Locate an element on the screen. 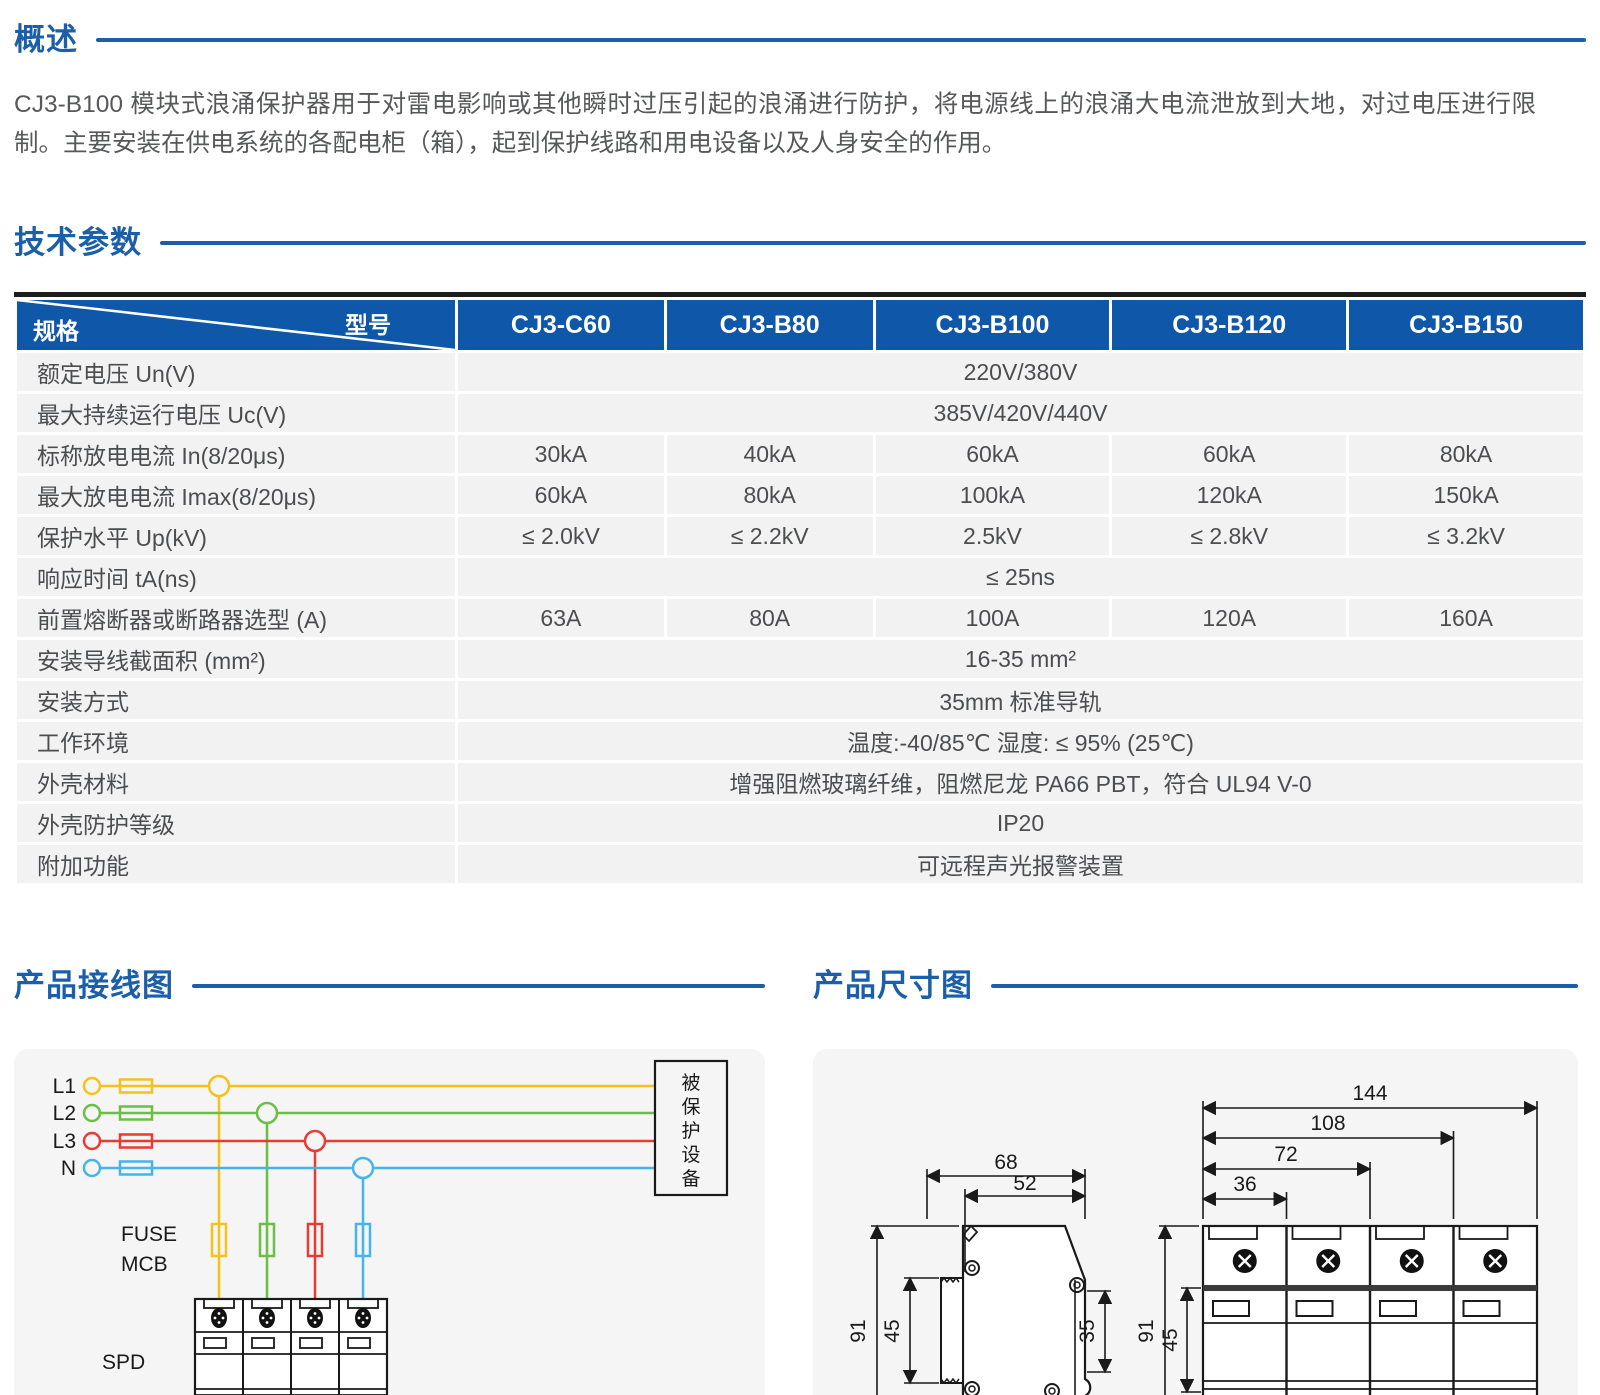 Image resolution: width=1600 pixels, height=1395 pixels. spec-value: 30kA is located at coordinates (561, 454).